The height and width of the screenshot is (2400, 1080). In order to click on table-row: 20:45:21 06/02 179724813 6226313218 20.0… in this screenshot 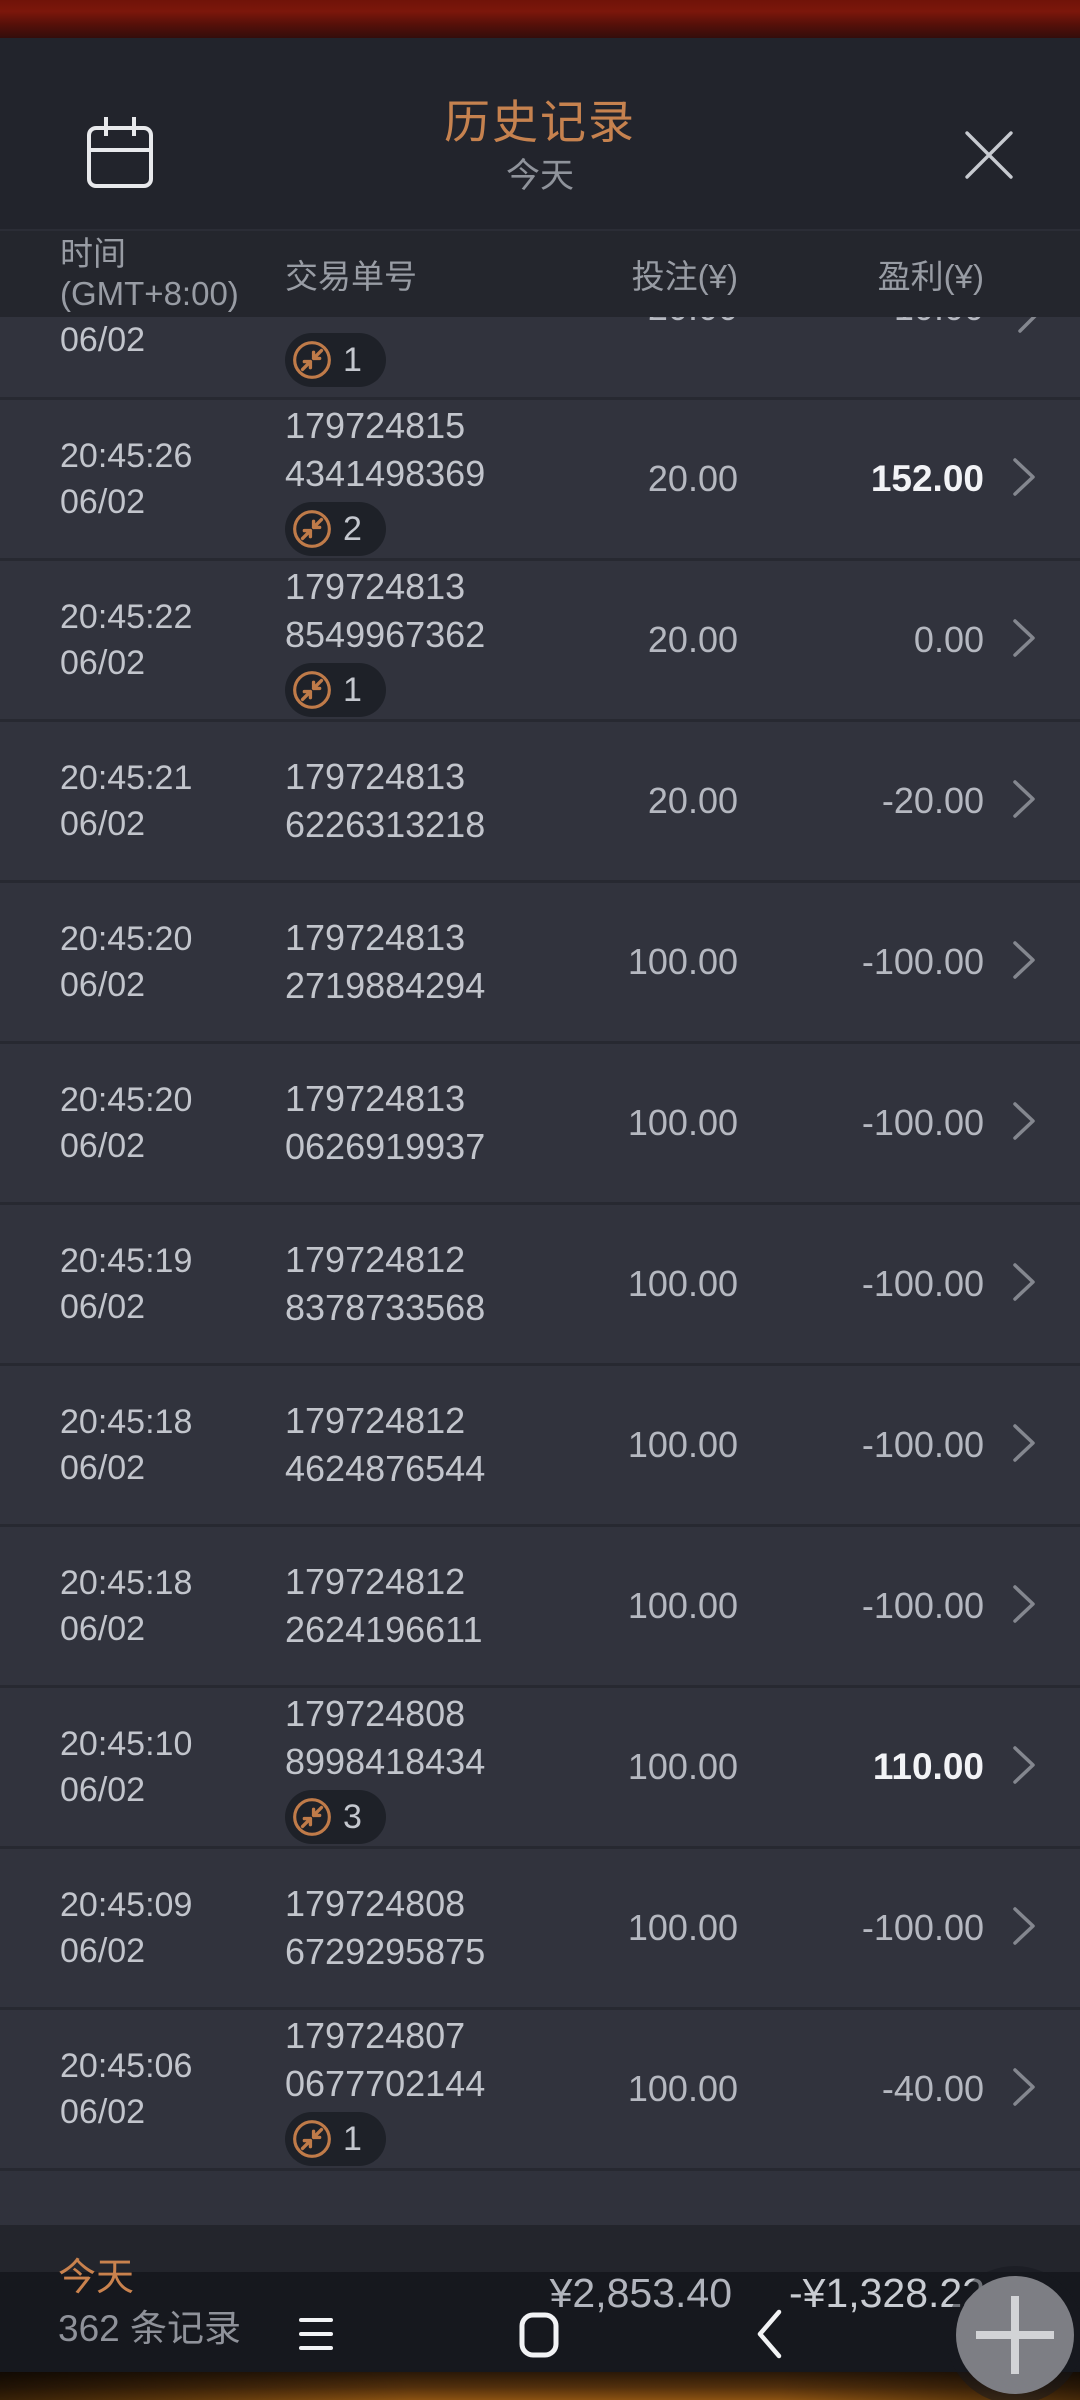, I will do `click(540, 802)`.